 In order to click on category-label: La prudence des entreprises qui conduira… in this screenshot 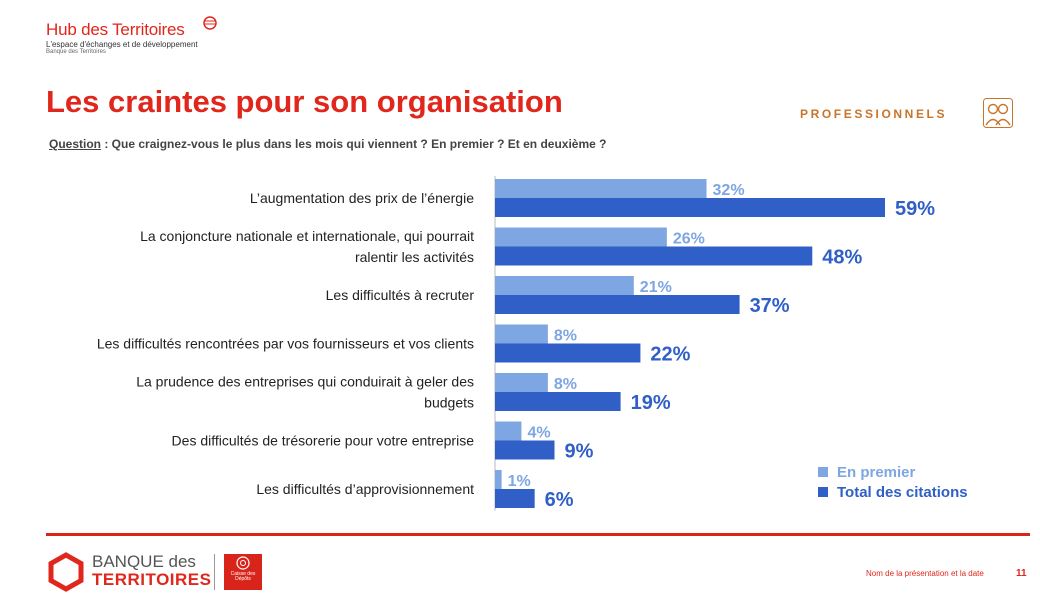, I will do `click(305, 382)`.